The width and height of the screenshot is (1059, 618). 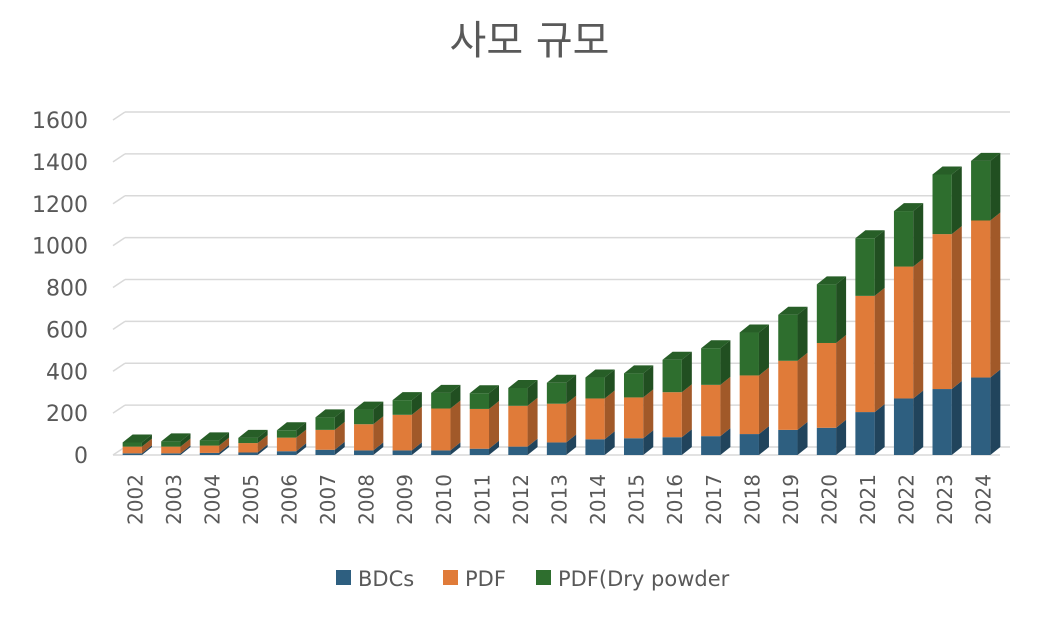 What do you see at coordinates (984, 499) in the screenshot?
I see `x-tick-label: 2024` at bounding box center [984, 499].